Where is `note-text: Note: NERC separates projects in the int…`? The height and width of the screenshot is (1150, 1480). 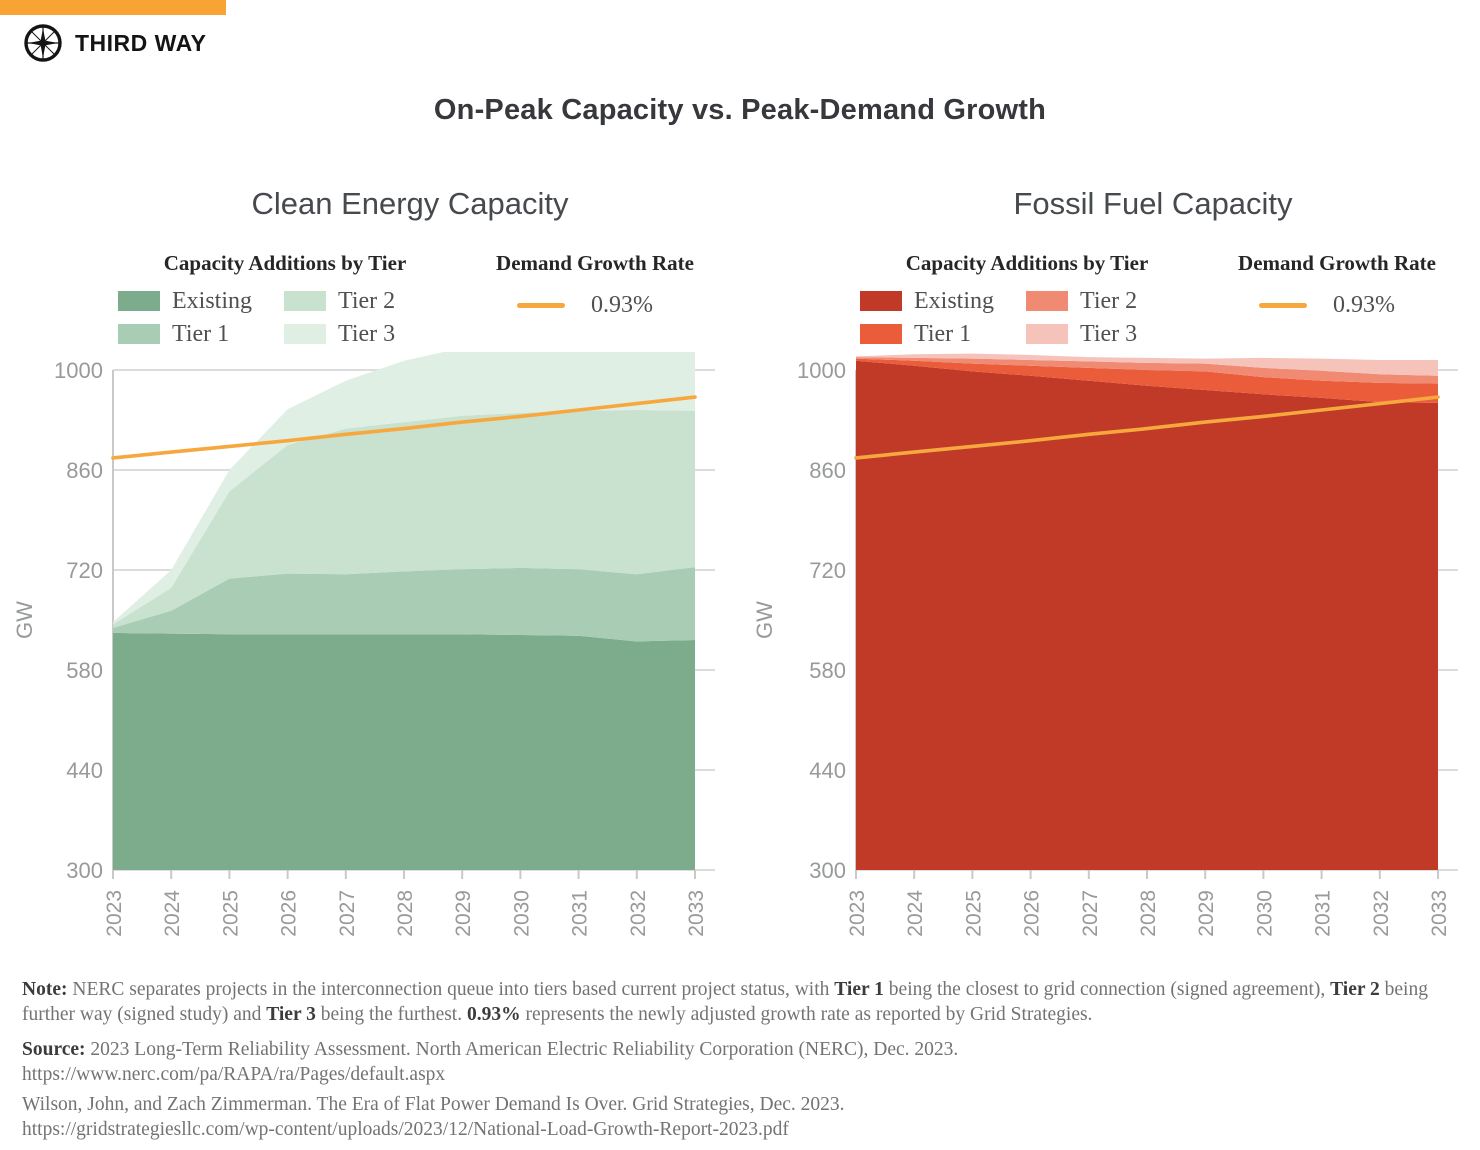 note-text: Note: NERC separates projects in the int… is located at coordinates (725, 1002).